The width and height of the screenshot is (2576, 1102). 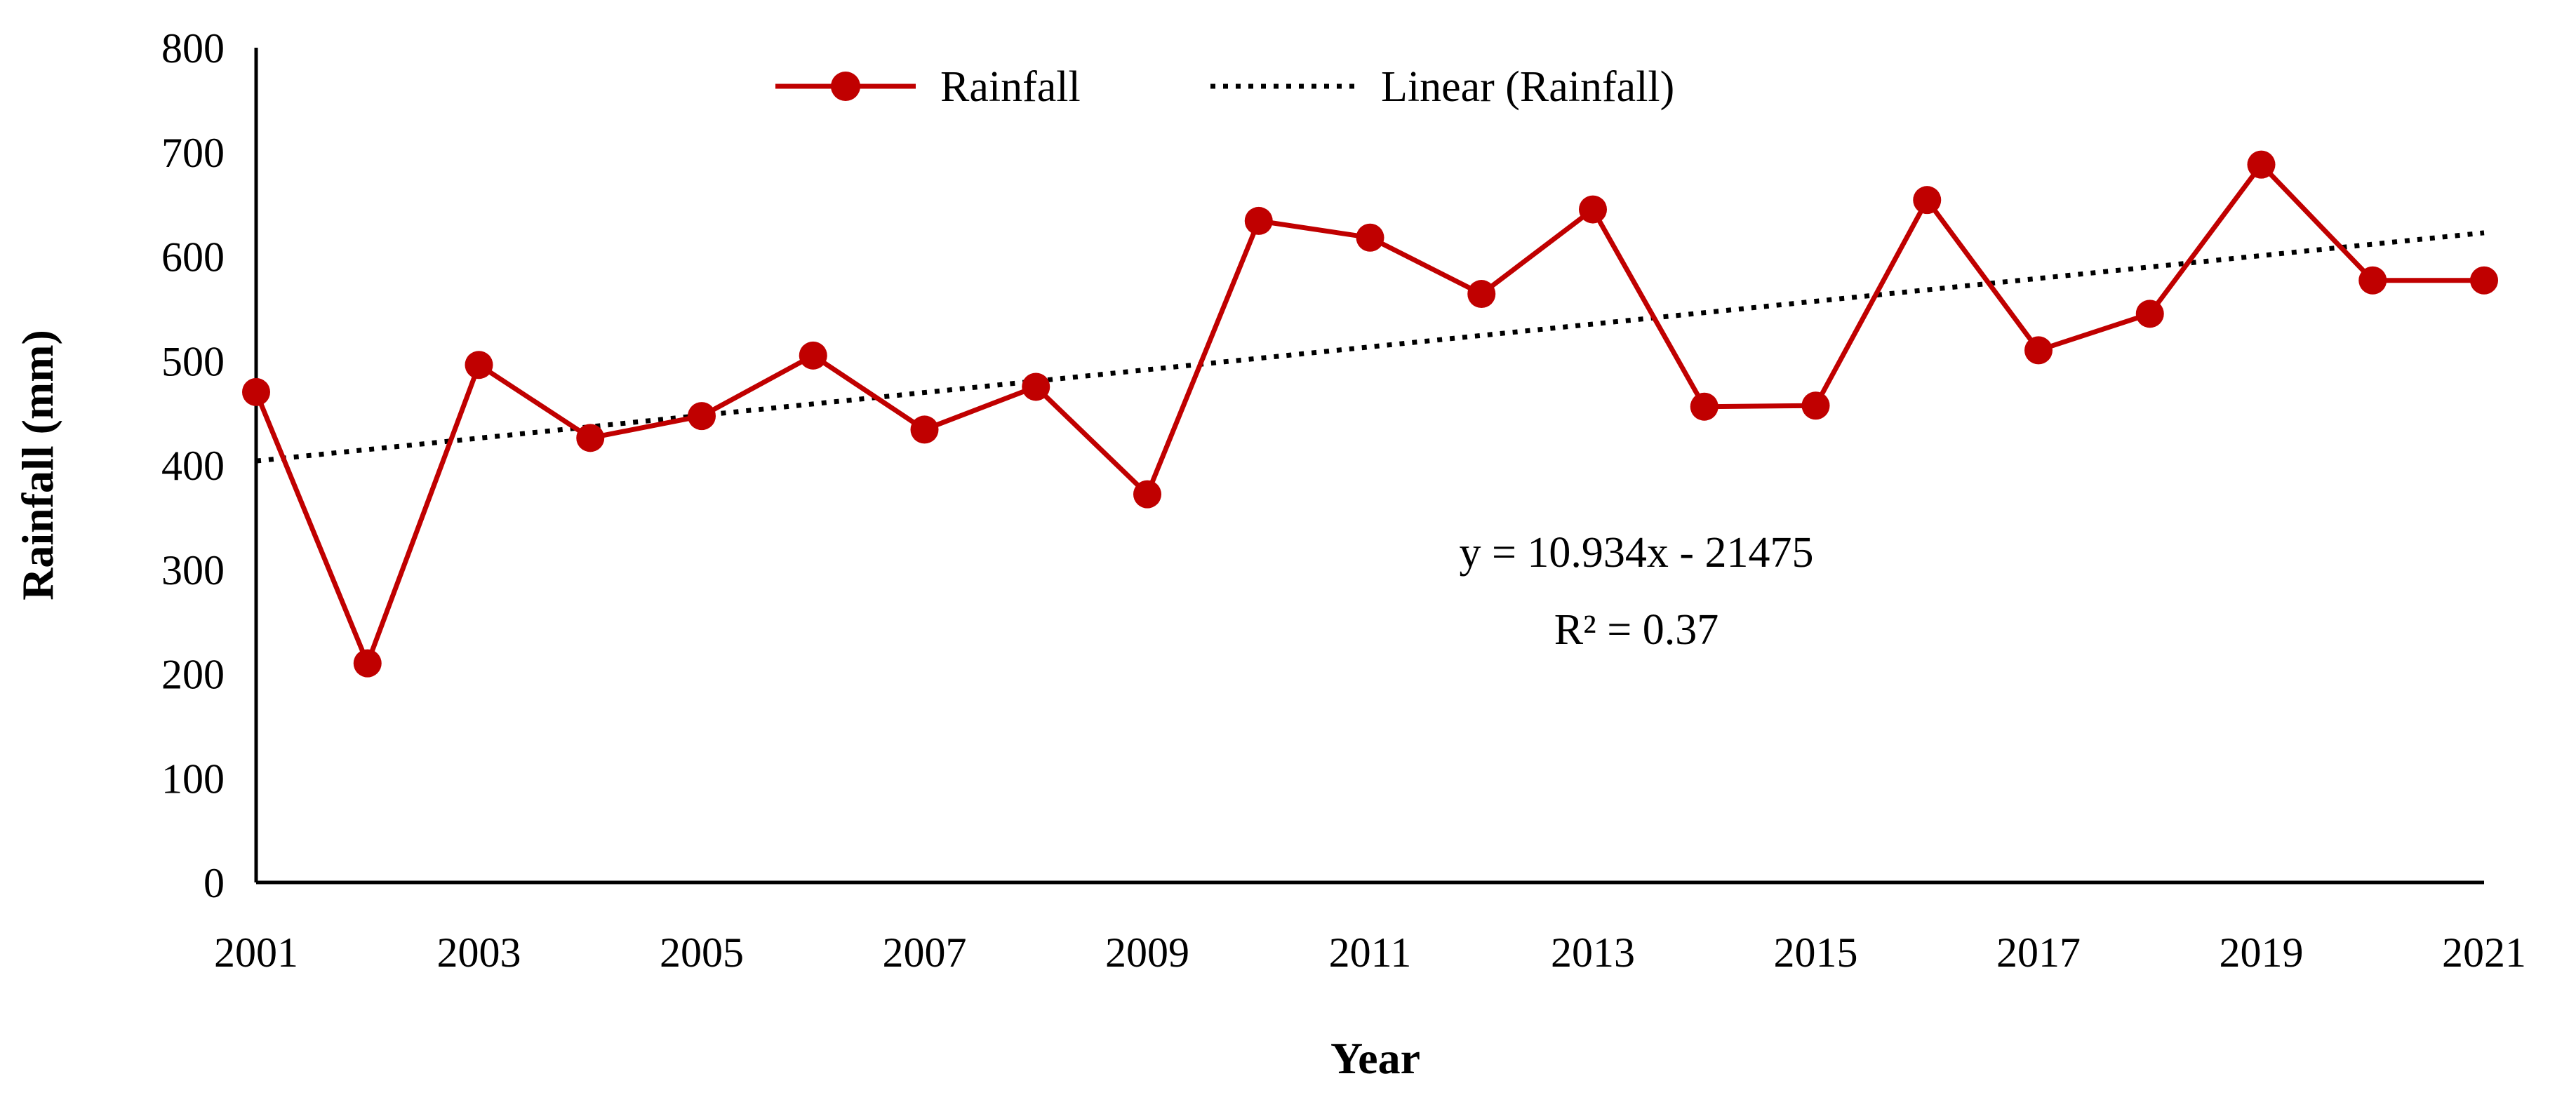 I want to click on y-tick-label: 400, so click(x=193, y=466).